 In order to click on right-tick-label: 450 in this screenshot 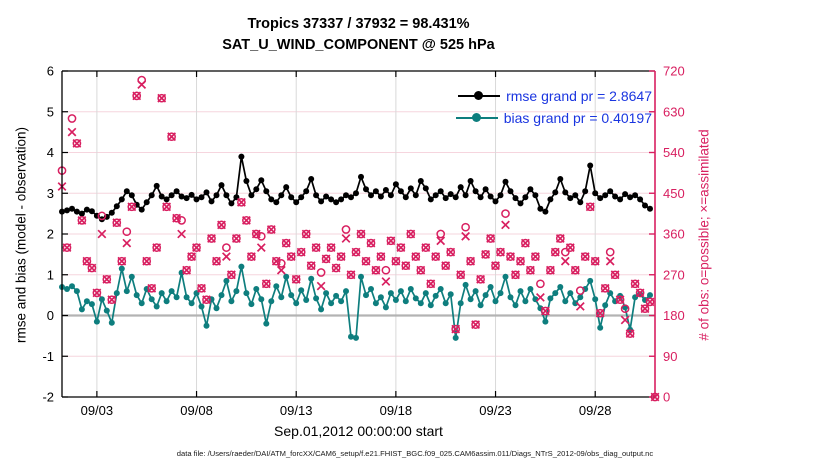, I will do `click(674, 193)`.